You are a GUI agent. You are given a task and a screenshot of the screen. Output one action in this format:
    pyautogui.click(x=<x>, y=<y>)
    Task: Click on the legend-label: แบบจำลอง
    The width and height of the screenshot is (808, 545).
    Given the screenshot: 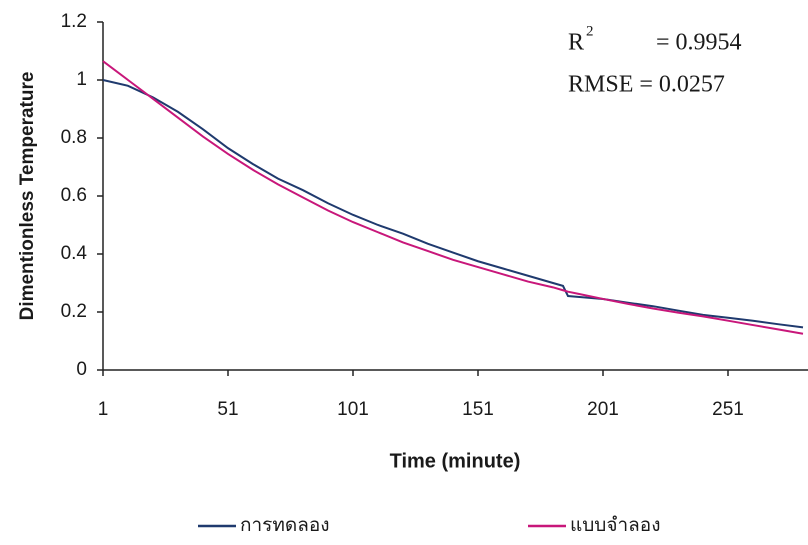 What is the action you would take?
    pyautogui.click(x=615, y=525)
    